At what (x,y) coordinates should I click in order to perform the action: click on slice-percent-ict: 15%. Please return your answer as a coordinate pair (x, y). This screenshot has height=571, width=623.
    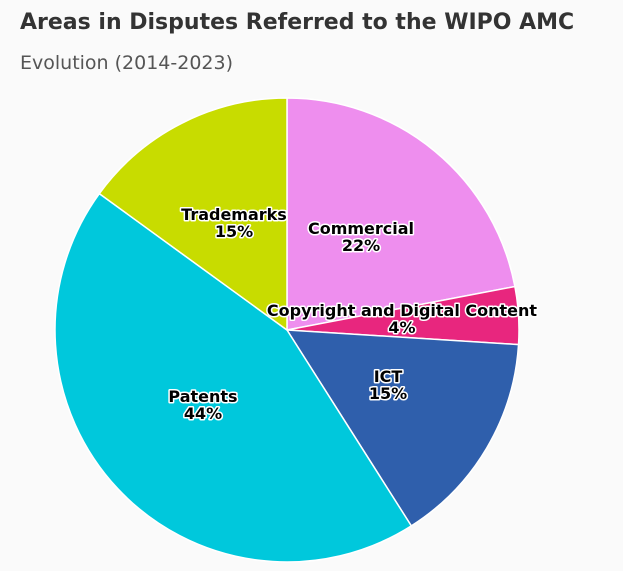
    Looking at the image, I should click on (388, 393).